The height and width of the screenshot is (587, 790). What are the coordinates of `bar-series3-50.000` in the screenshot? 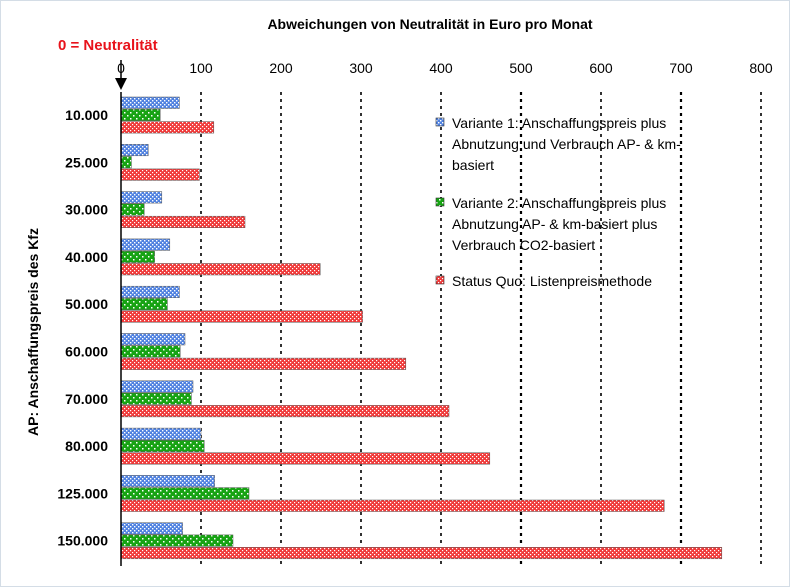 It's located at (241, 316).